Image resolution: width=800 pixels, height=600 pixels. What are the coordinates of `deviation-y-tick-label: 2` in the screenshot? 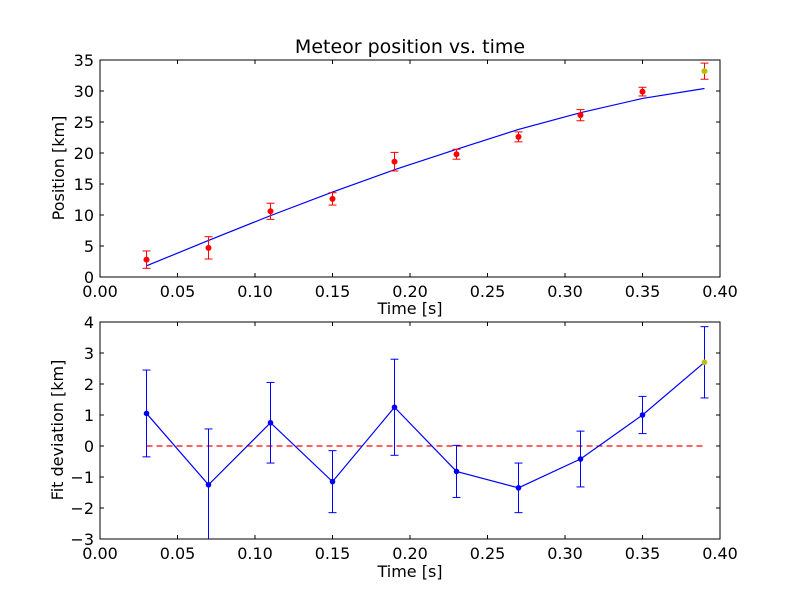 It's located at (89, 384).